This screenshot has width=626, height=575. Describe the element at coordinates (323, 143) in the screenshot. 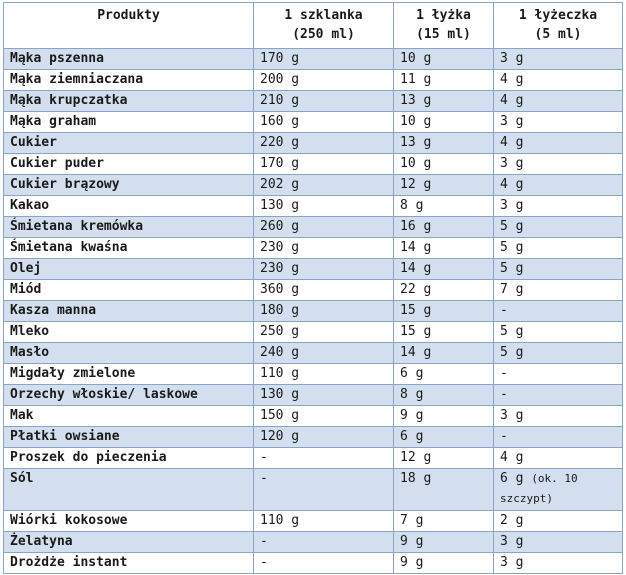

I see `cell: 220 g` at that location.